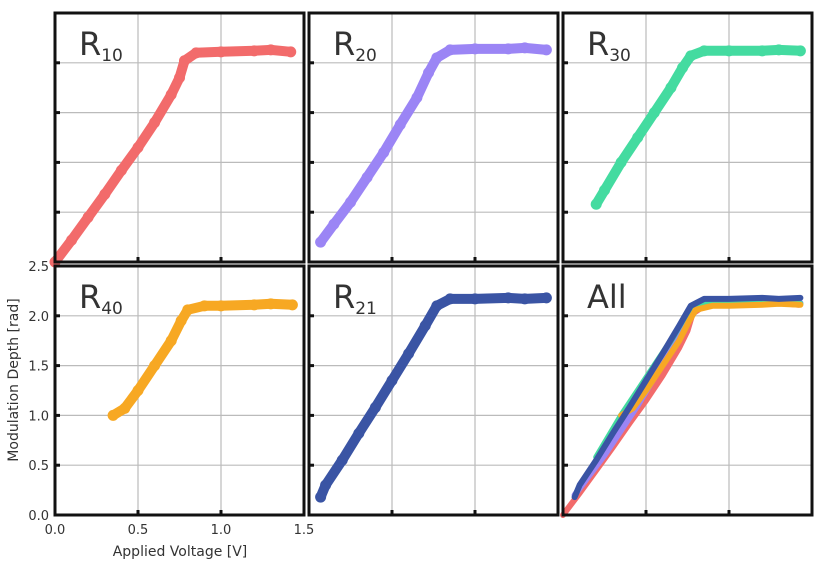 The width and height of the screenshot is (830, 569). What do you see at coordinates (180, 552) in the screenshot?
I see `x-axis-label: Applied Voltage [V]` at bounding box center [180, 552].